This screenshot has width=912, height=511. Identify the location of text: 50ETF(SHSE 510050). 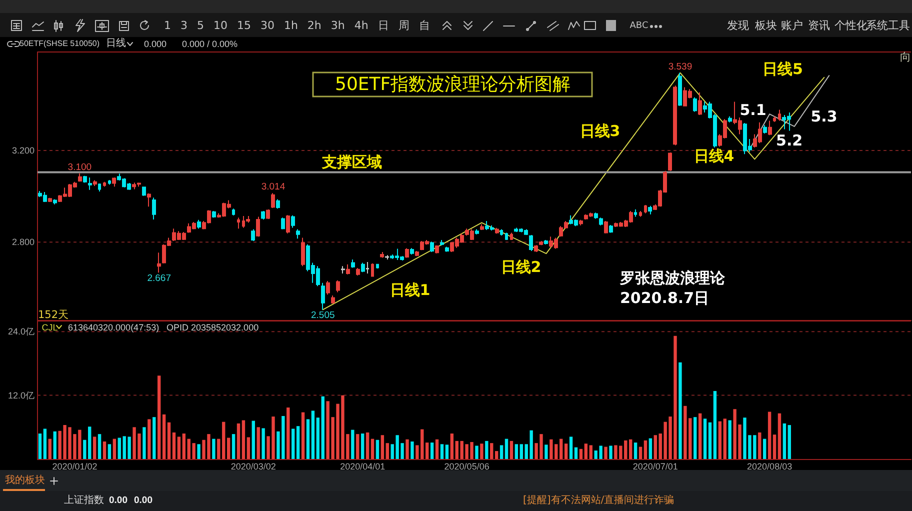
(60, 44).